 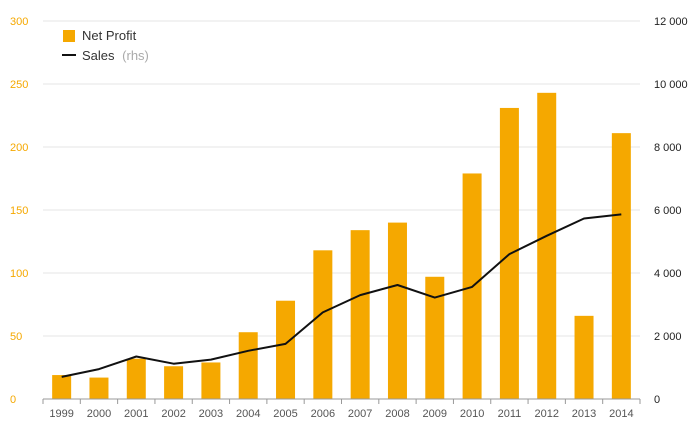 I want to click on y-left-tick-label: 300, so click(x=19, y=22).